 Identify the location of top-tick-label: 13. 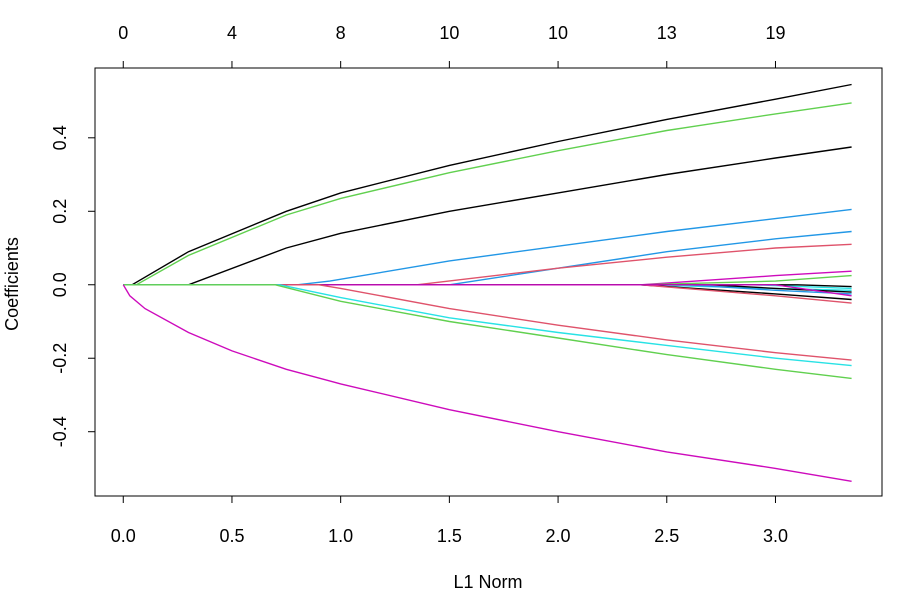
(667, 33).